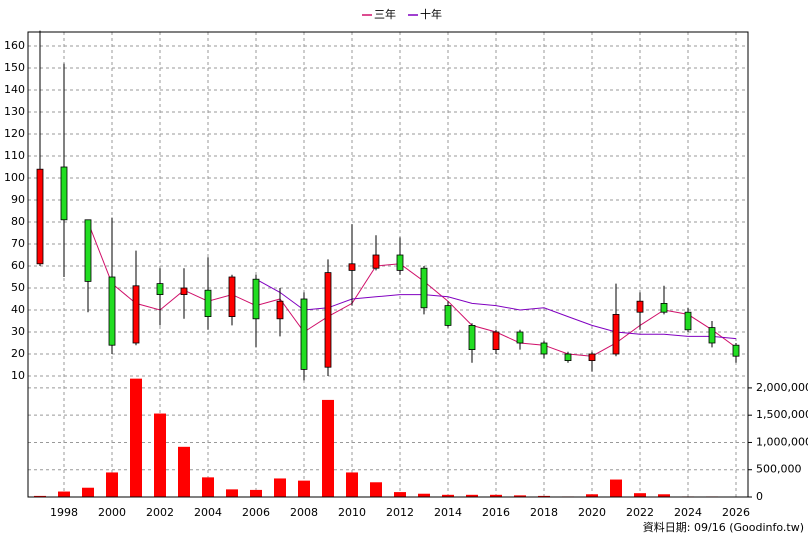  Describe the element at coordinates (352, 512) in the screenshot. I see `x-tick-label: 2010` at that location.